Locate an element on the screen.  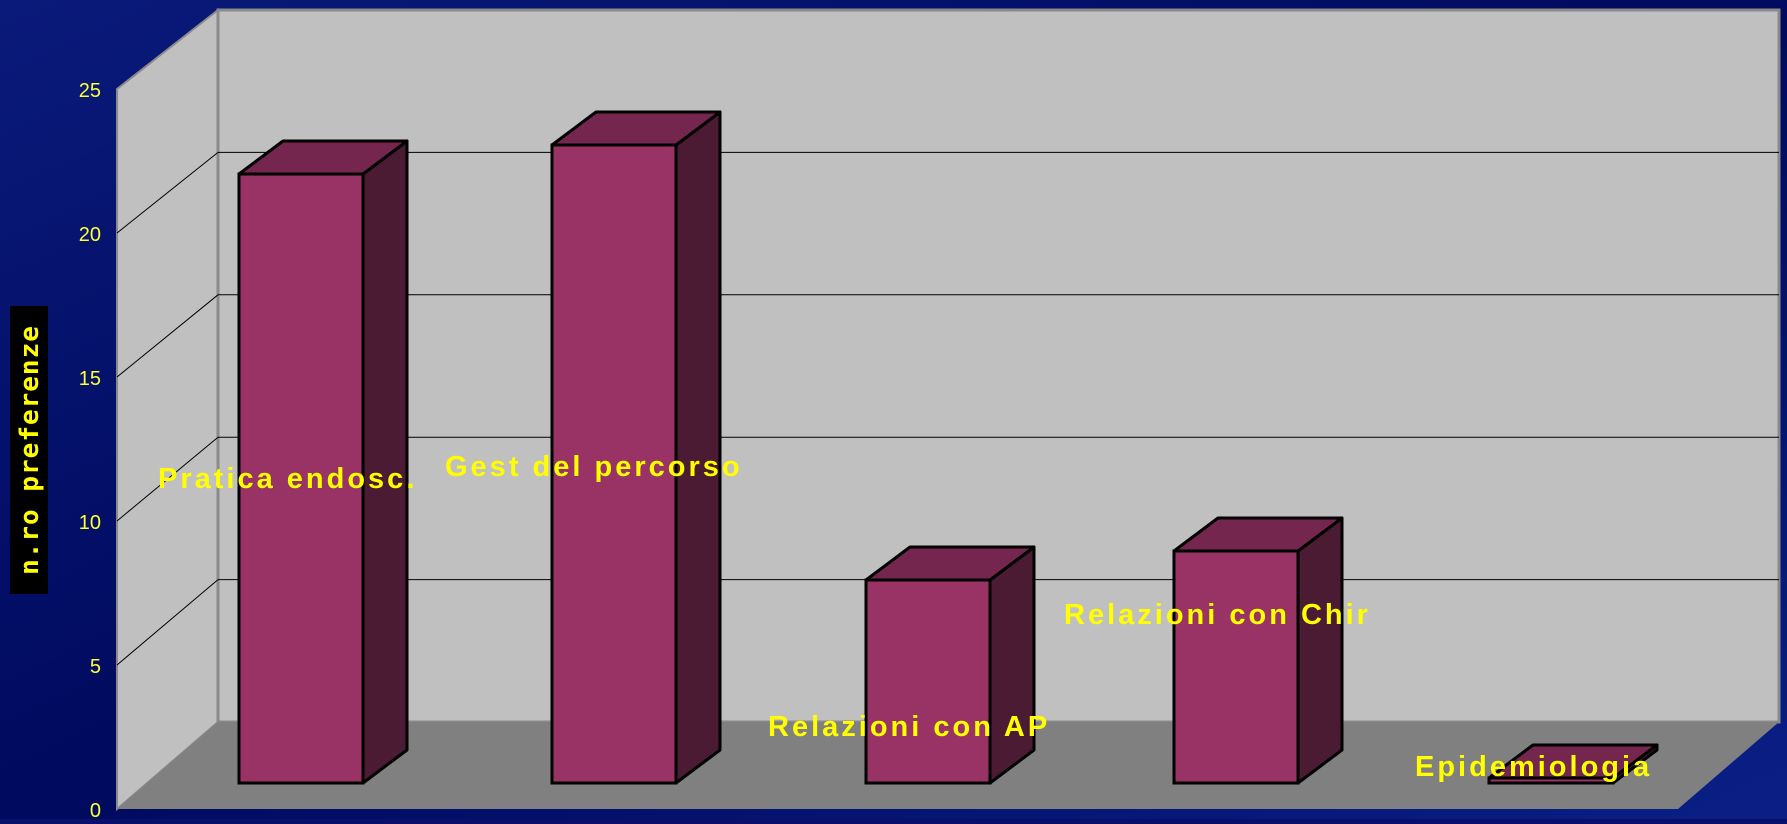
y-axis-label: n.ro preferenze is located at coordinates (30, 450).